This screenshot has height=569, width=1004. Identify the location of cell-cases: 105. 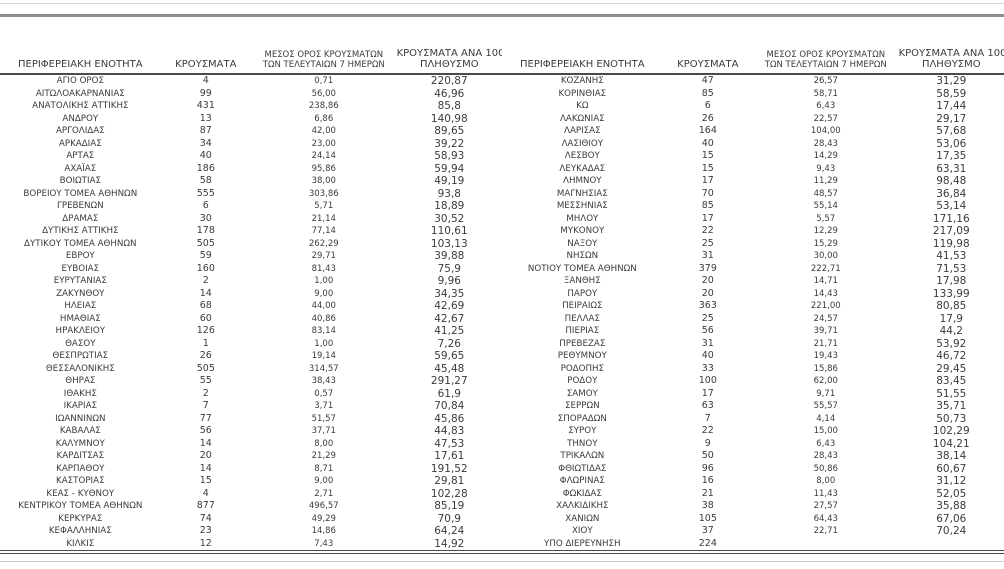
(707, 518).